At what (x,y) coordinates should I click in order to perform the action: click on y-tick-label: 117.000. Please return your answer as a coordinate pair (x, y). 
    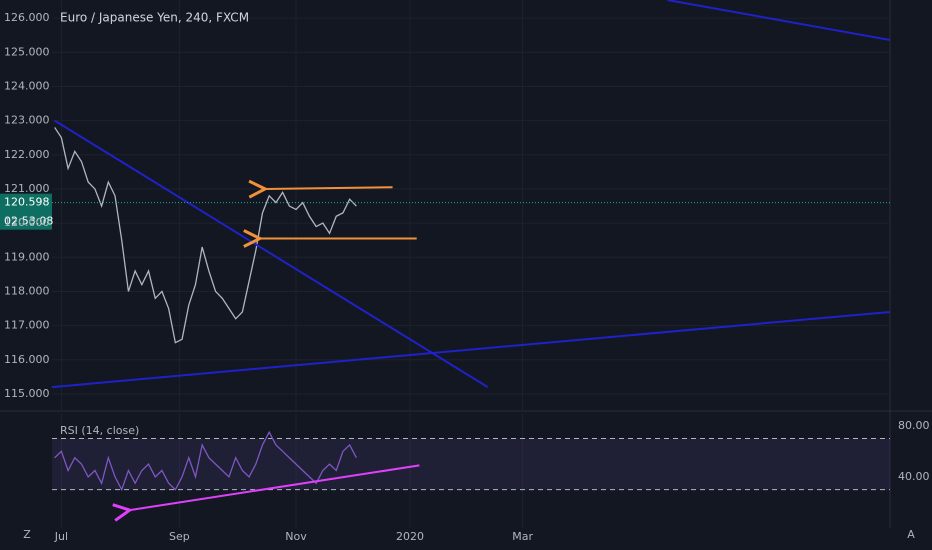
    Looking at the image, I should click on (27, 325).